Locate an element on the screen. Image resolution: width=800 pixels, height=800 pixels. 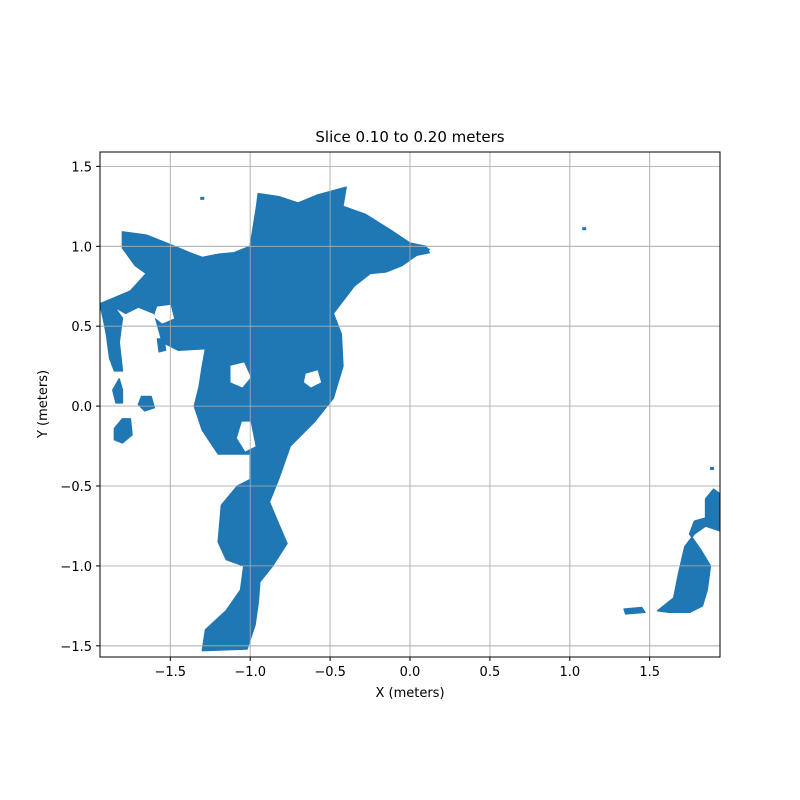
x-tick-label-2: −0.5 is located at coordinates (330, 672).